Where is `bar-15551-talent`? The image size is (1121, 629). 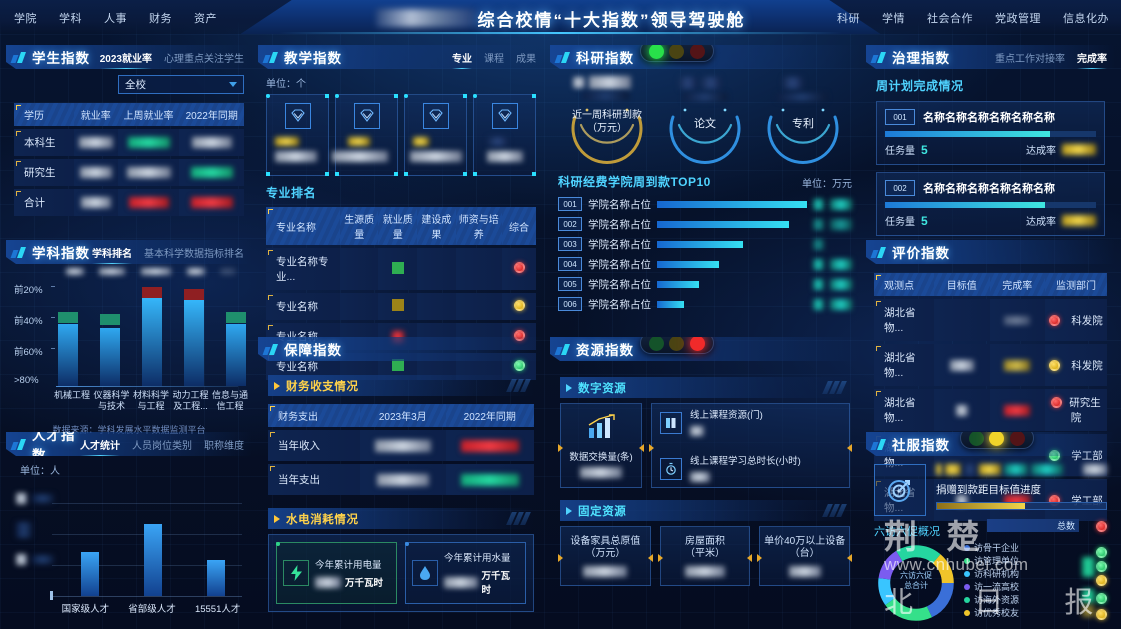
bar-15551-talent is located at coordinates (216, 578).